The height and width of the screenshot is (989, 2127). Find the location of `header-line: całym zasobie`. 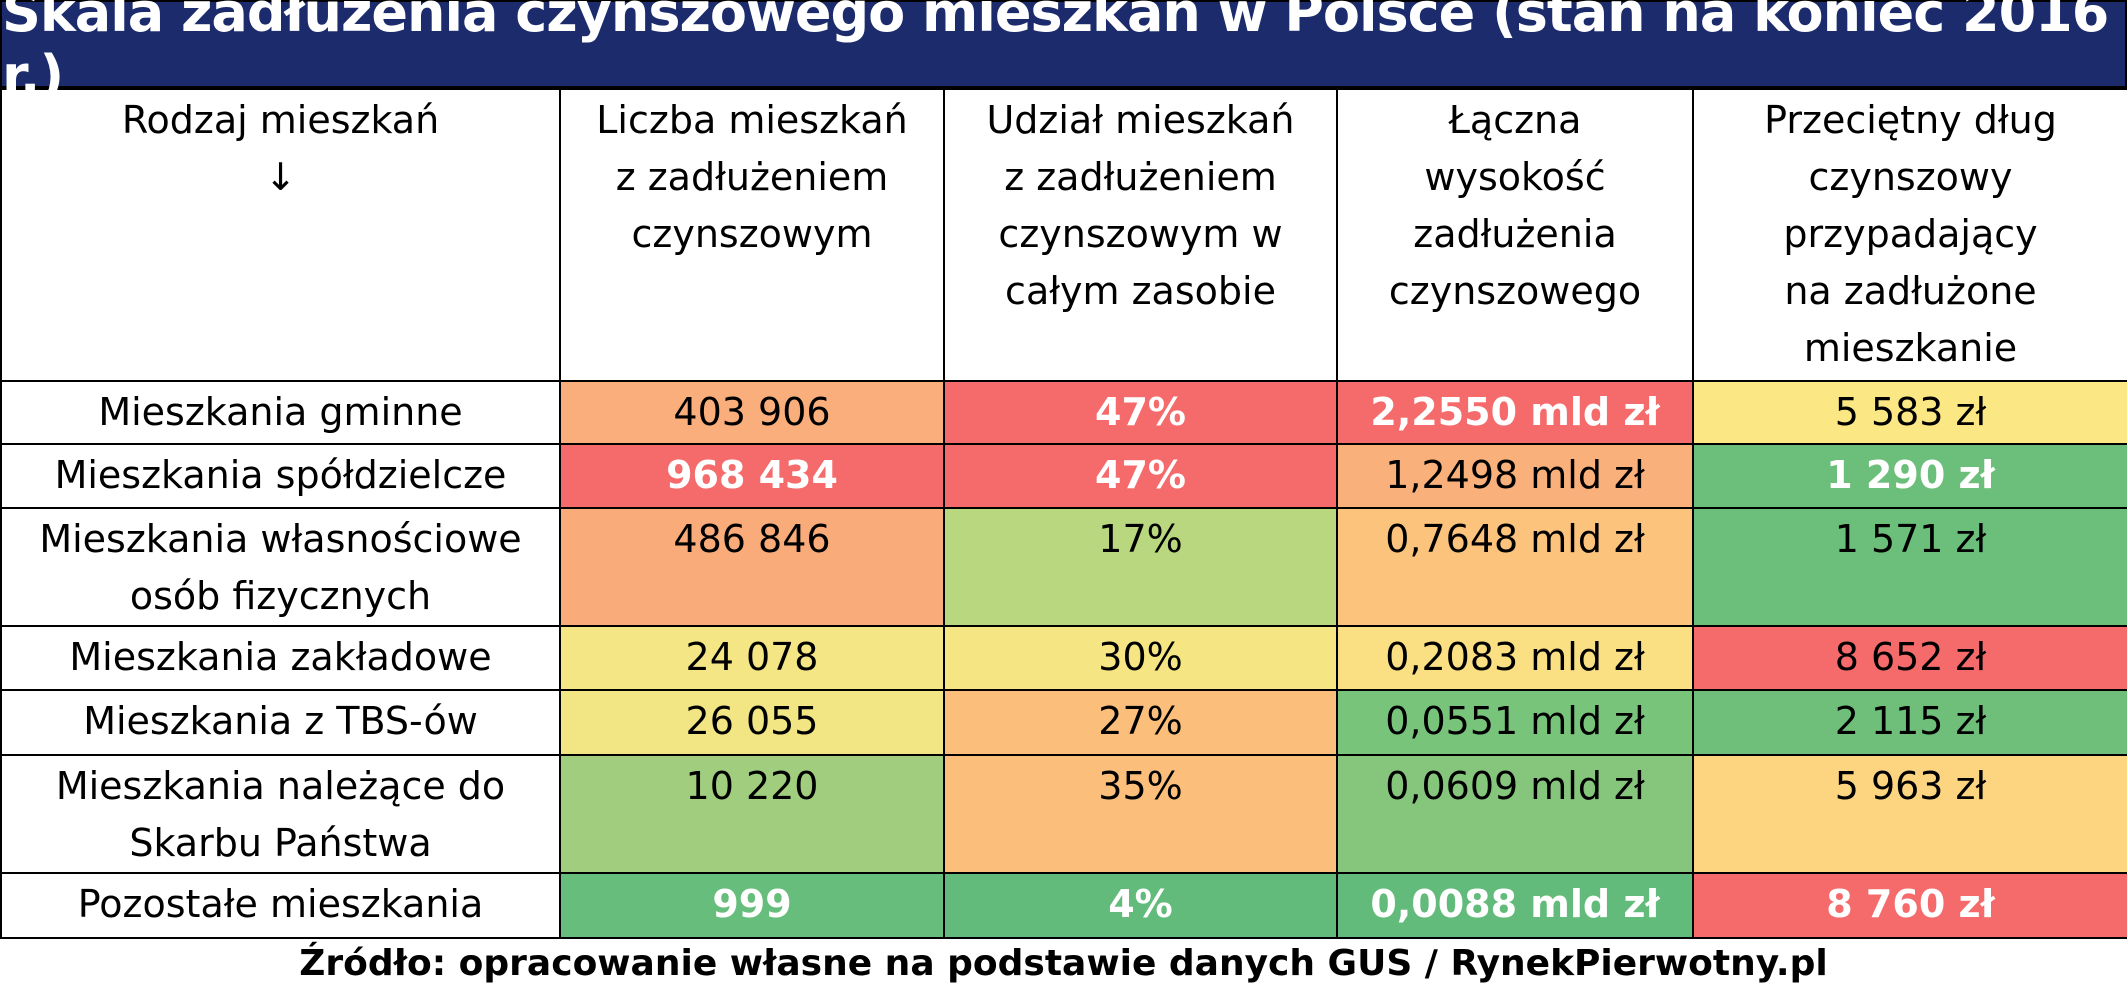

header-line: całym zasobie is located at coordinates (1140, 291).